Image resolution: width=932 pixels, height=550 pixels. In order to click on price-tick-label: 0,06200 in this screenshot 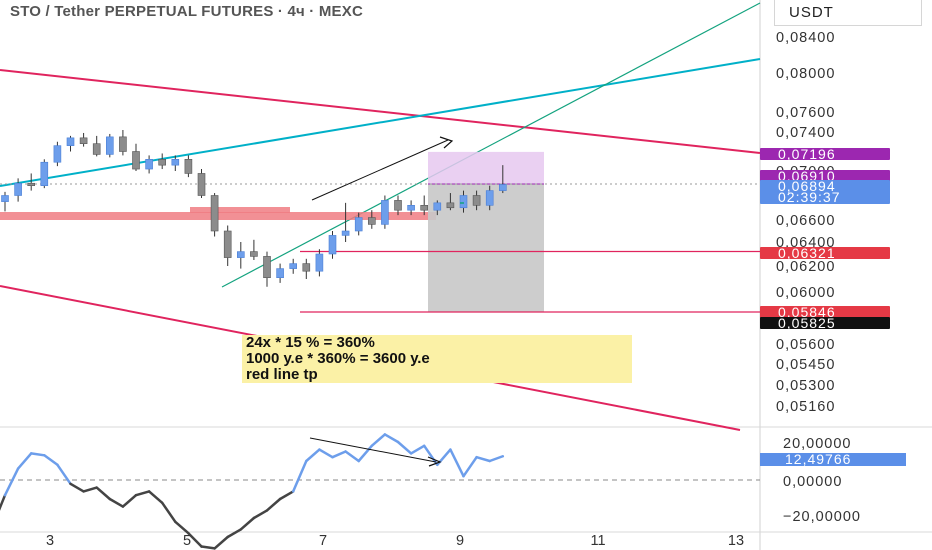, I will do `click(805, 267)`.